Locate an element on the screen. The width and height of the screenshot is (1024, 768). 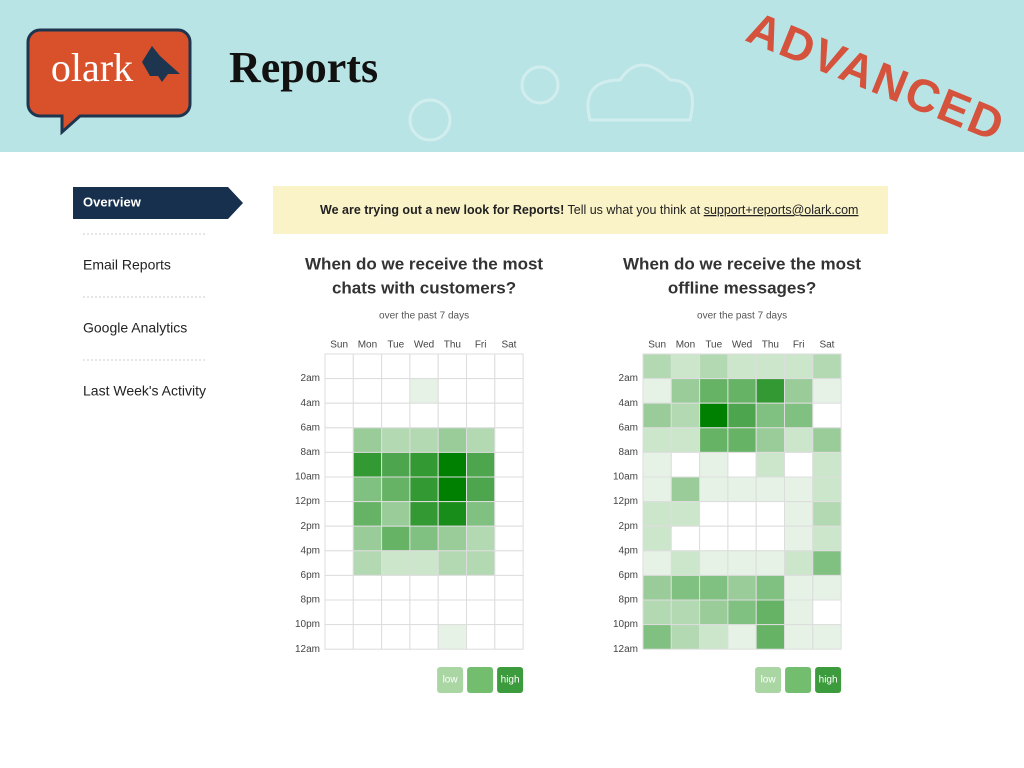
banner-link: support+reports@olark.com is located at coordinates (781, 210).